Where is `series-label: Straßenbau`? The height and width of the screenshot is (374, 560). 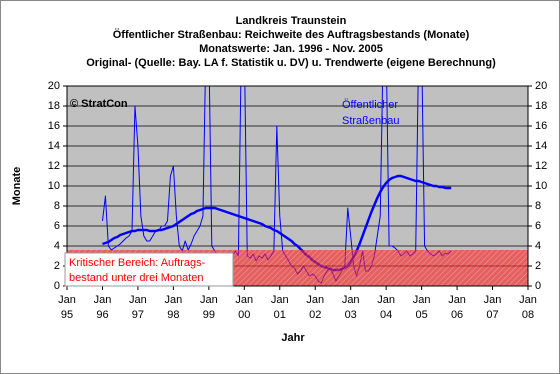
series-label: Straßenbau is located at coordinates (370, 121).